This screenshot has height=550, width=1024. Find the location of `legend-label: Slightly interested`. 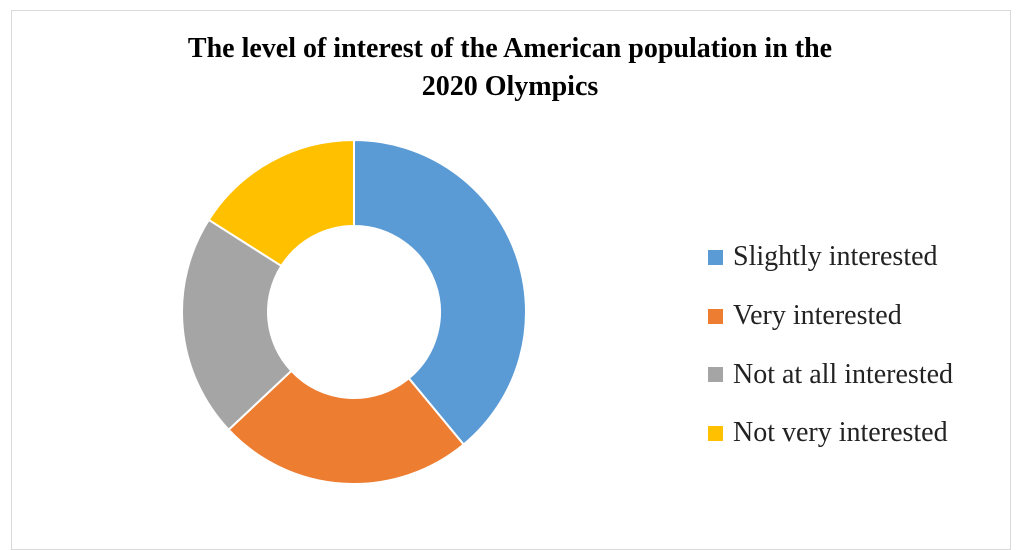

legend-label: Slightly interested is located at coordinates (835, 257).